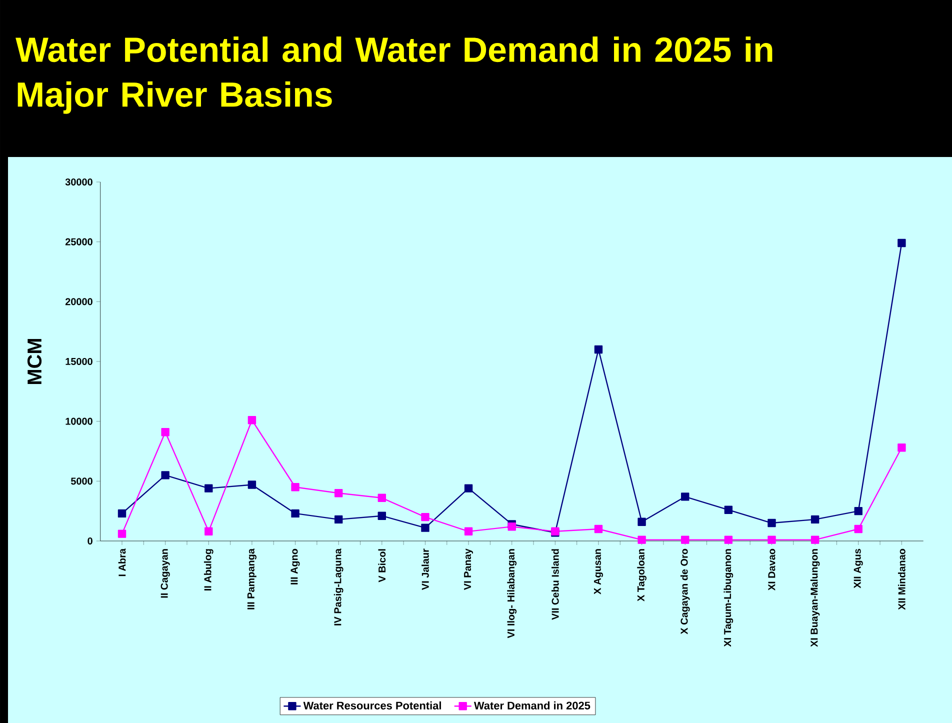  What do you see at coordinates (532, 705) in the screenshot?
I see `legend-label: Water Demand in 2025` at bounding box center [532, 705].